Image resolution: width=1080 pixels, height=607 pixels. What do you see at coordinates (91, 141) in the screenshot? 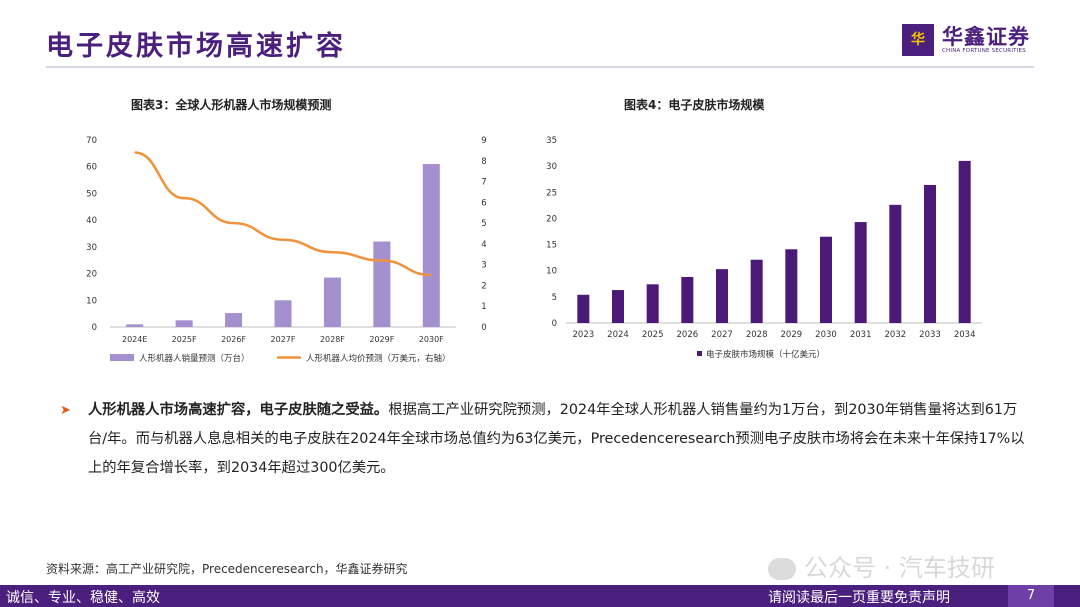
I see `chart3-y-tick-label: 70` at bounding box center [91, 141].